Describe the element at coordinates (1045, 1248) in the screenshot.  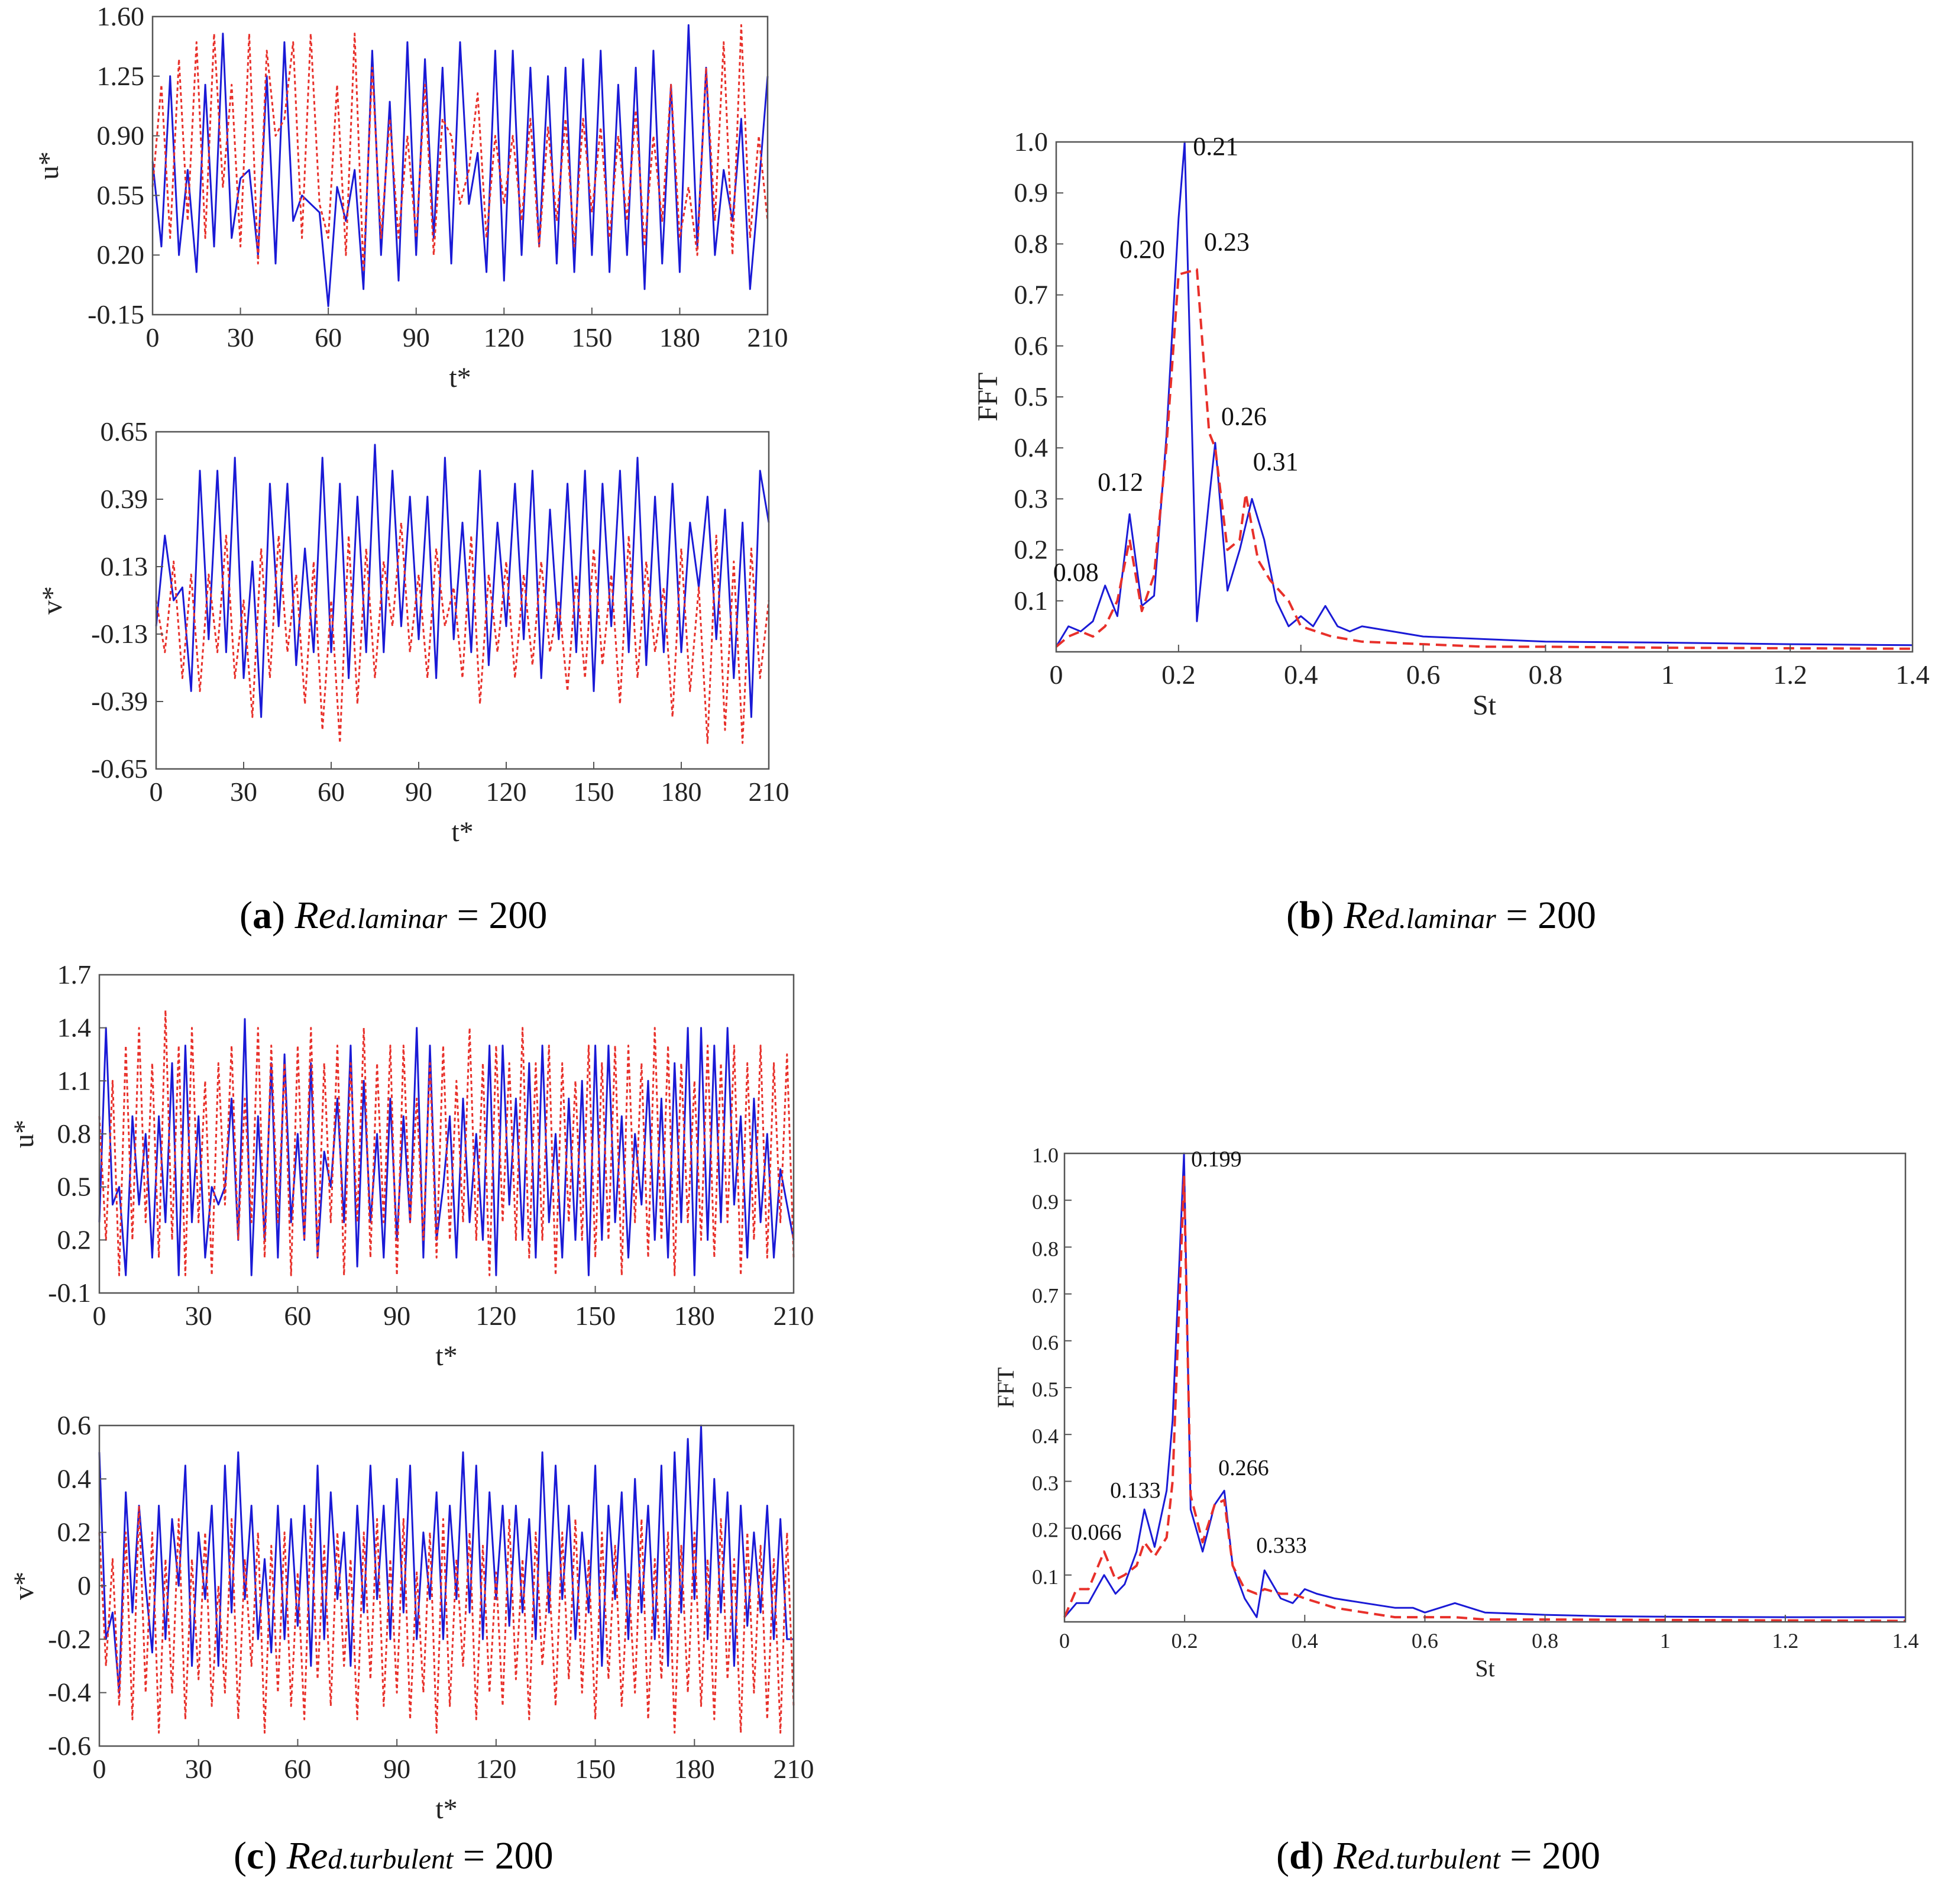
I see `d_fft-ytick-label: 0.8` at that location.